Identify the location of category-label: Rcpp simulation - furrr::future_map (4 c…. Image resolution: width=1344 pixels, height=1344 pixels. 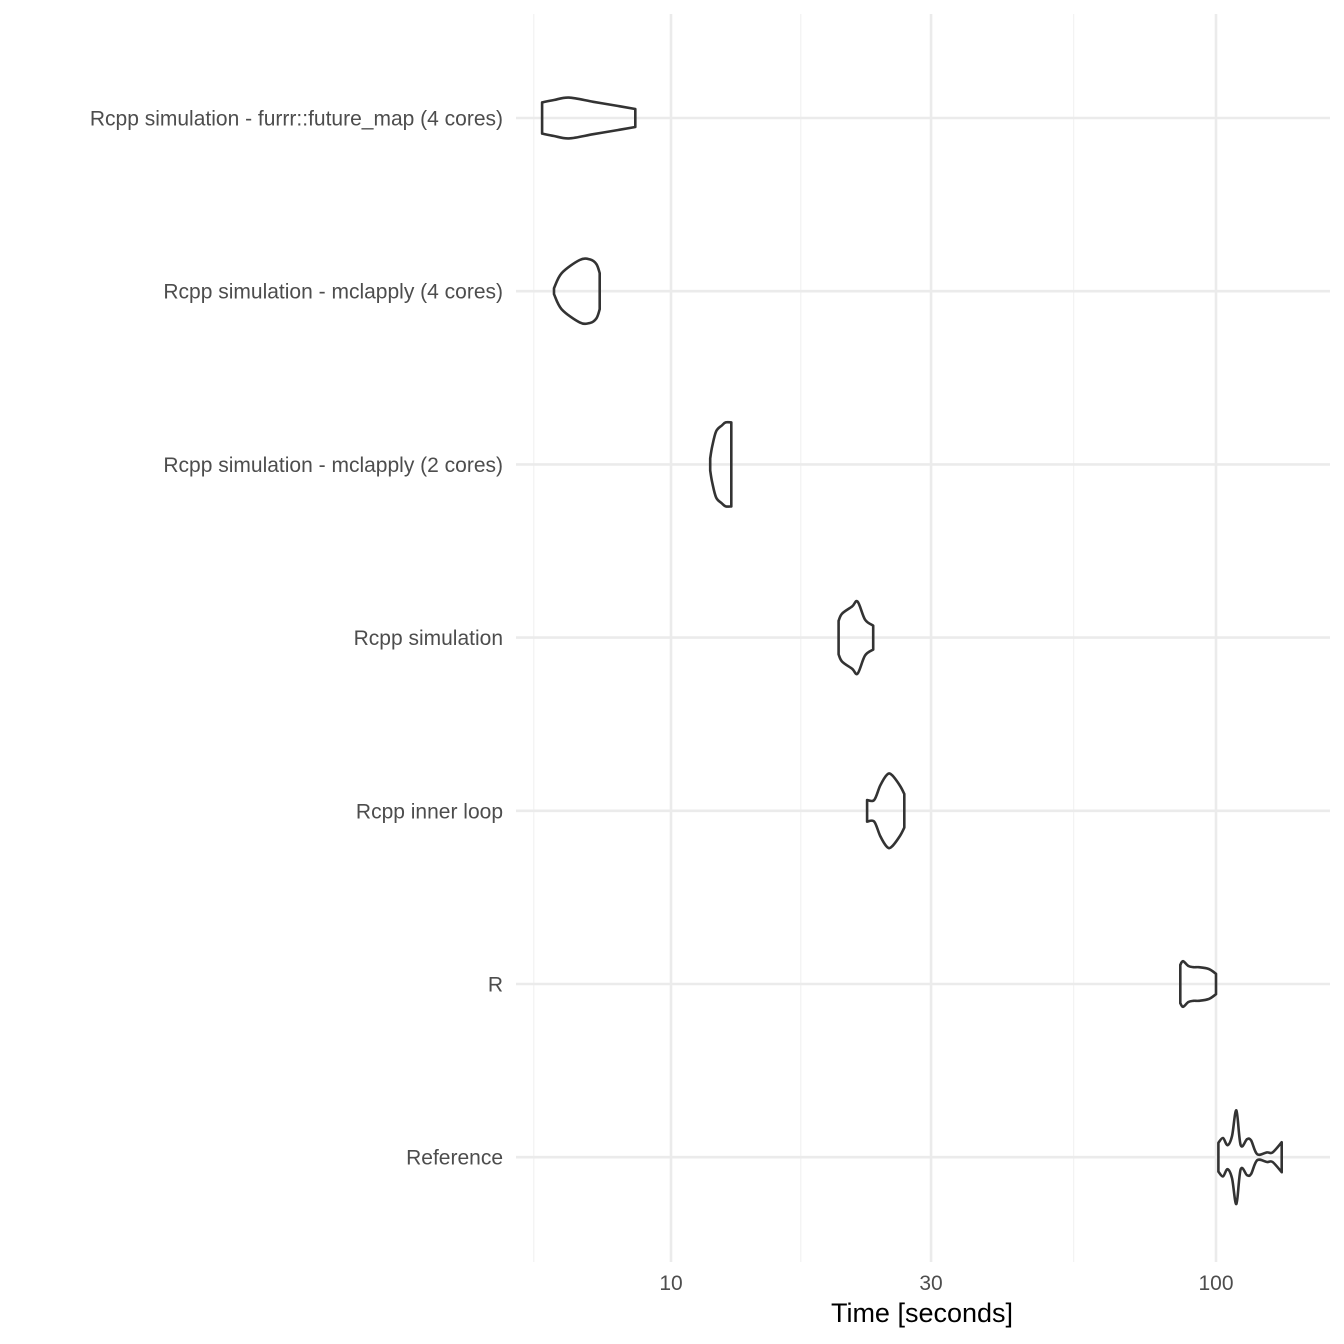
(296, 119).